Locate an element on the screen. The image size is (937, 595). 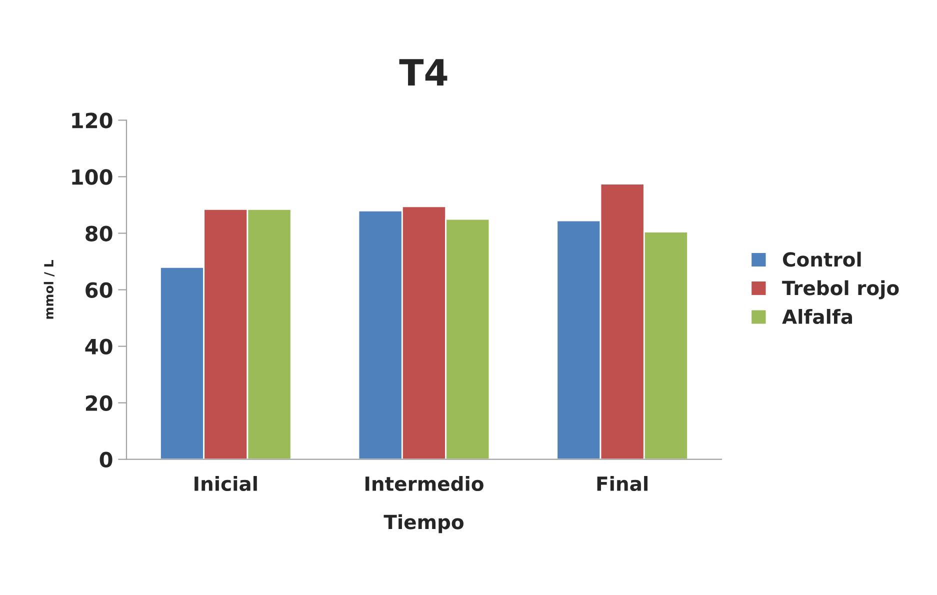
y-tick-label: 60 is located at coordinates (99, 290).